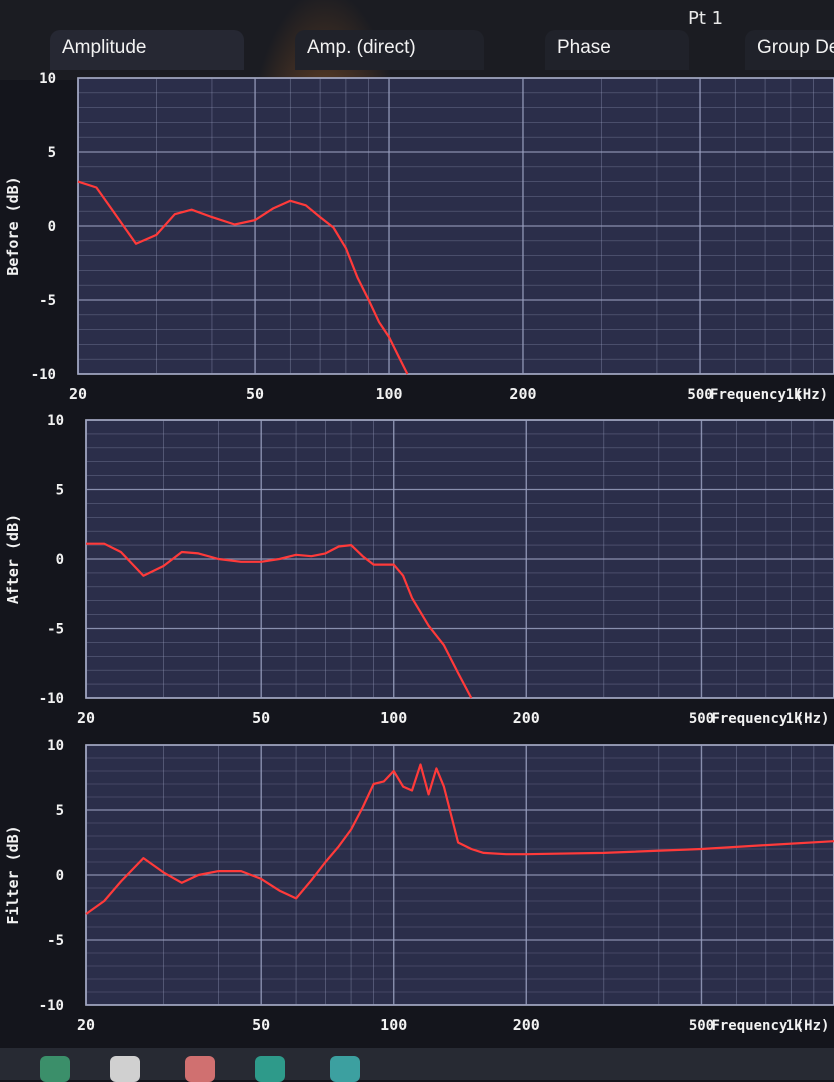  I want to click on chrome-icon, so click(125, 1069).